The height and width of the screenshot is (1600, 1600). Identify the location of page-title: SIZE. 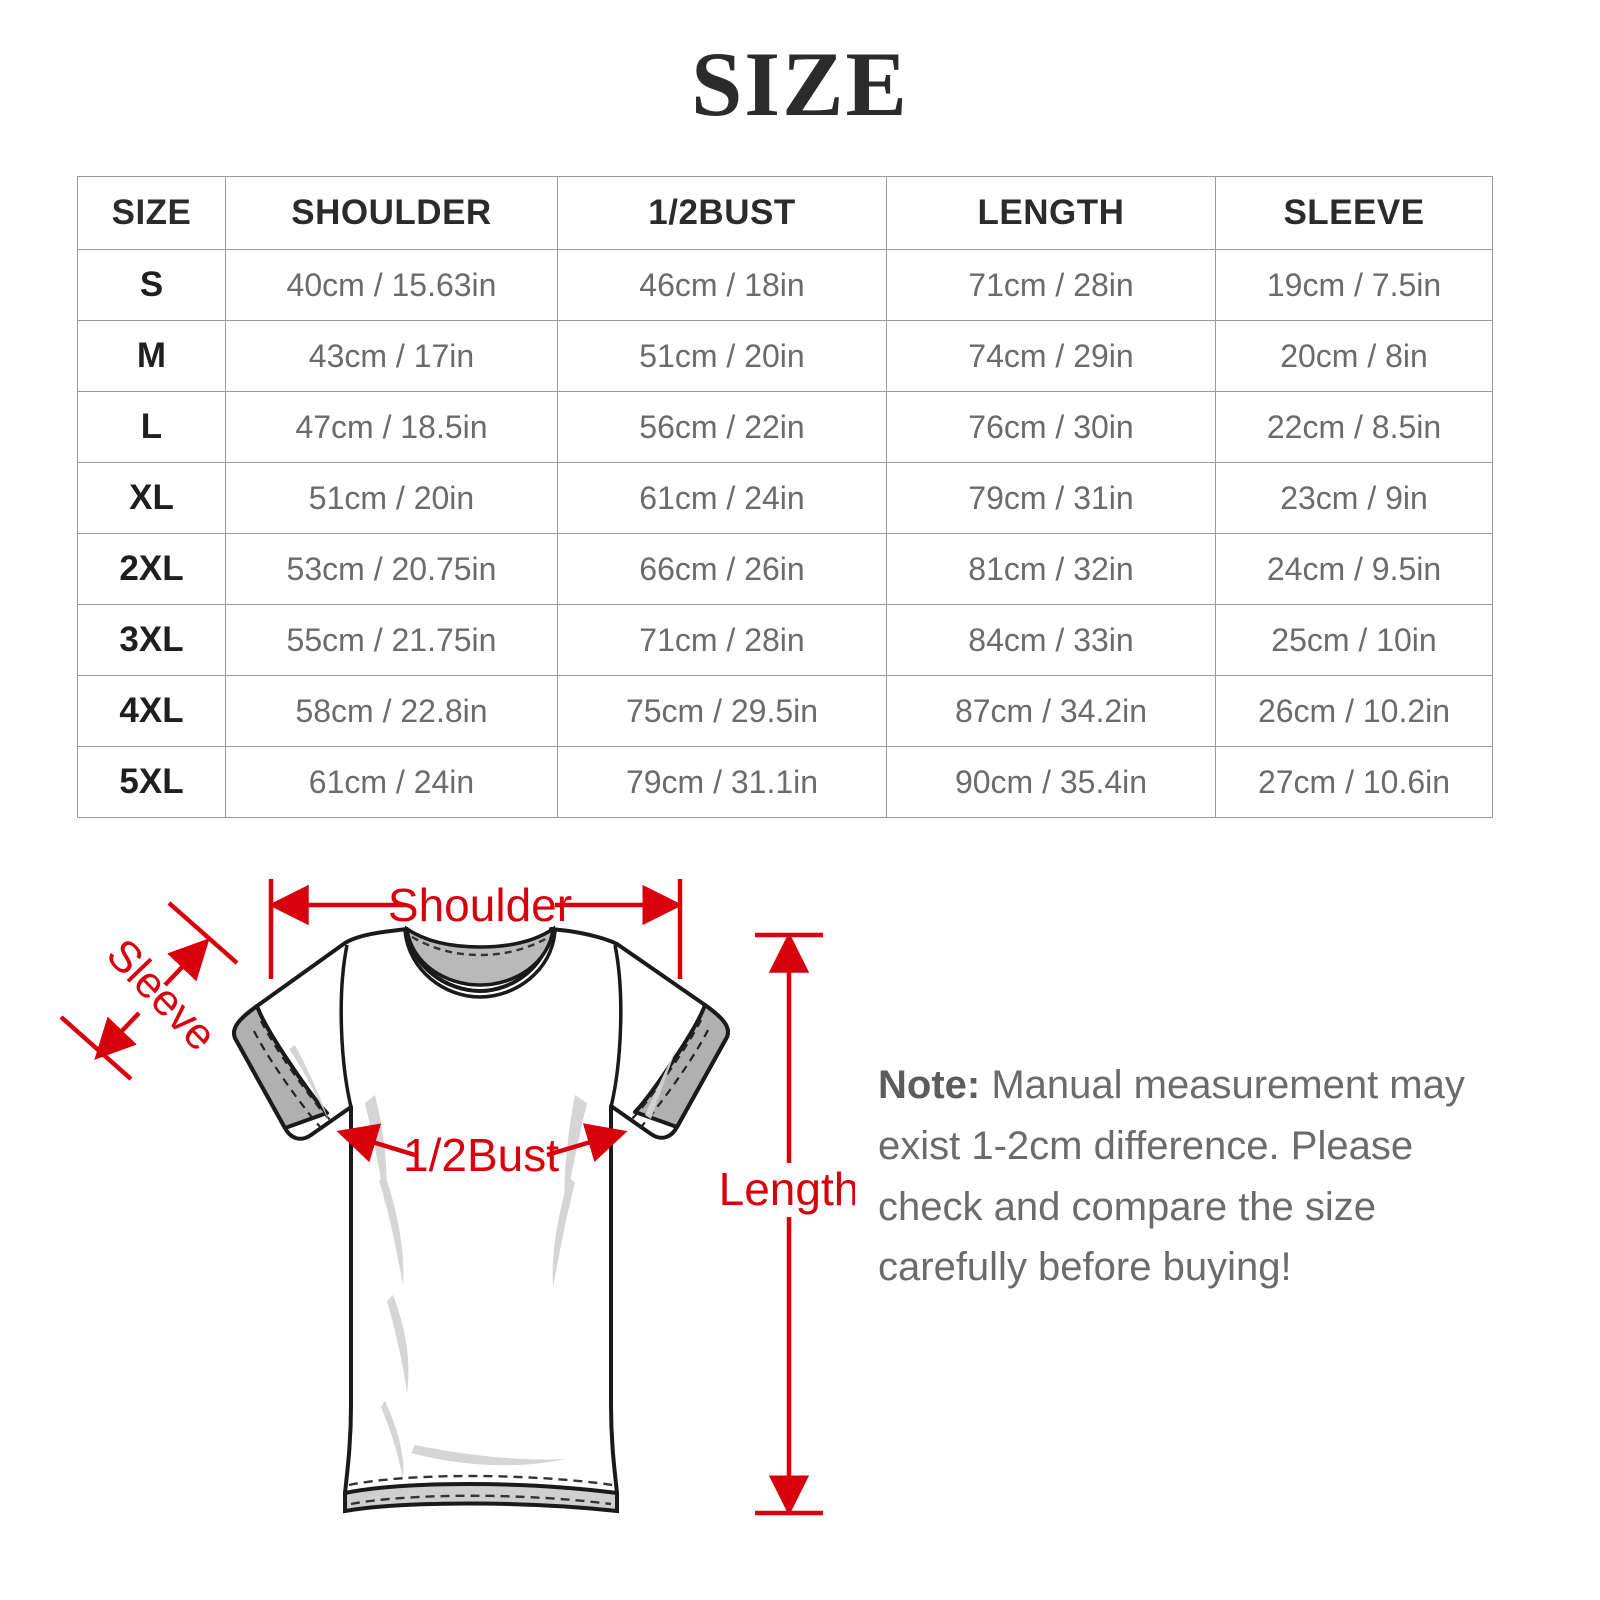
(800, 84).